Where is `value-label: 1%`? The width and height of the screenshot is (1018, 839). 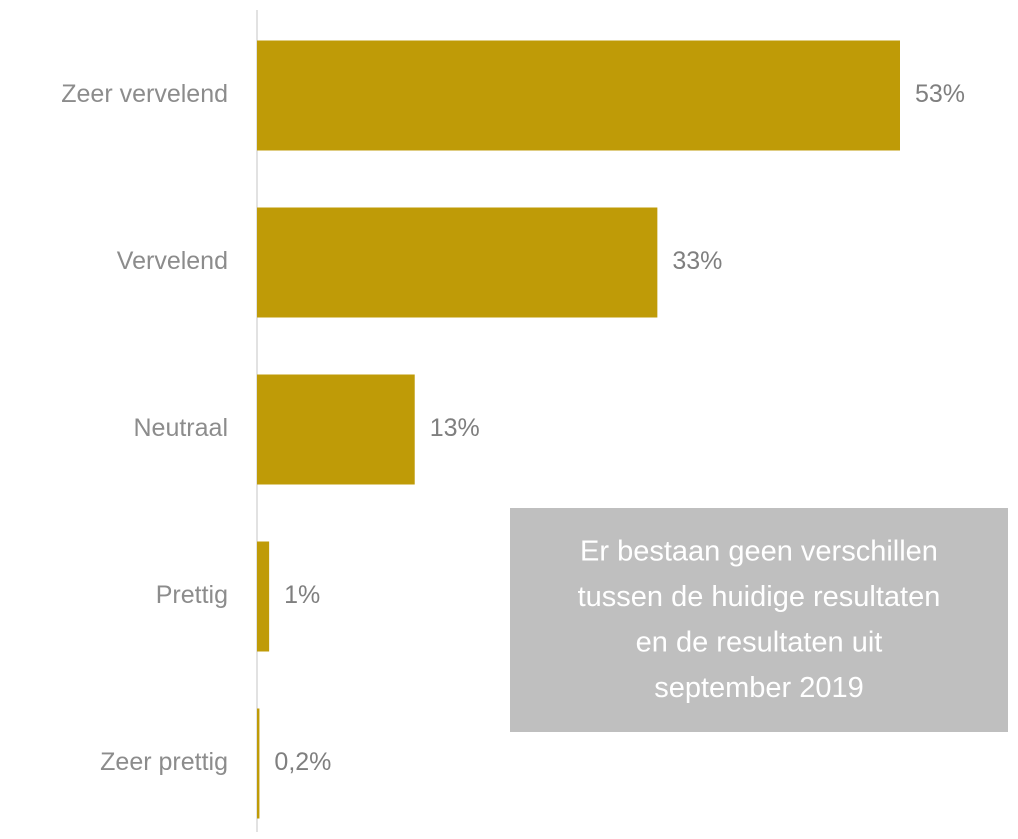 value-label: 1% is located at coordinates (302, 595).